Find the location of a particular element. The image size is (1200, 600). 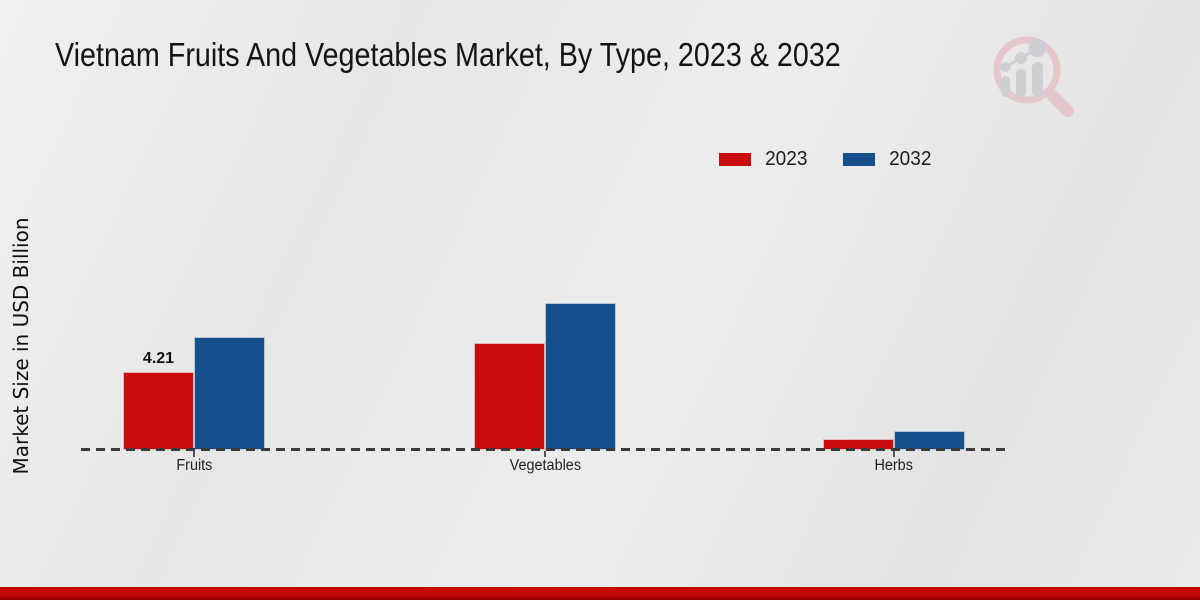

footer-accent-bar is located at coordinates (600, 593).